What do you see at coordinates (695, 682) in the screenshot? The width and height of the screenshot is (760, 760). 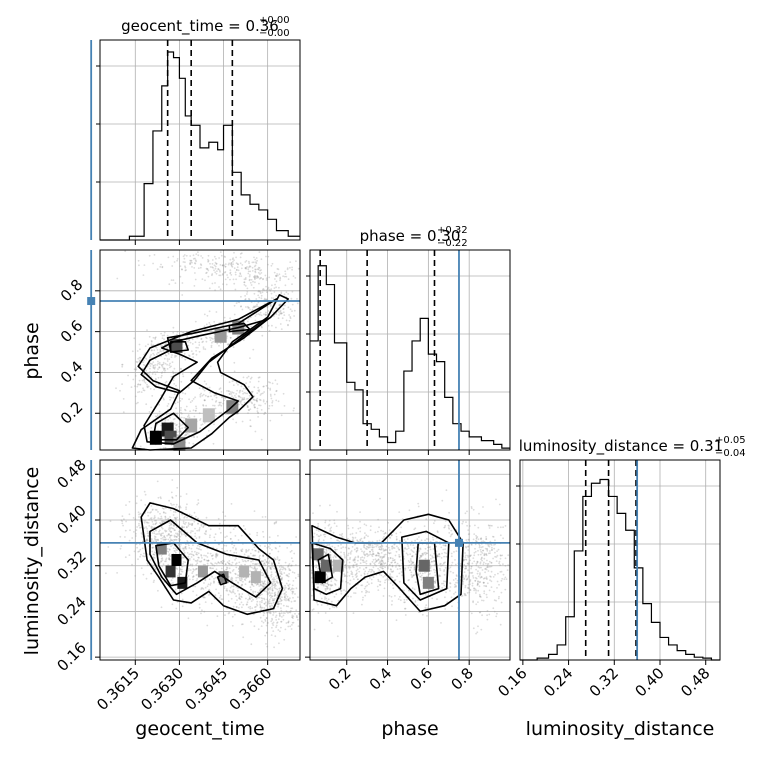 I see `x-tick-label: 0.48` at bounding box center [695, 682].